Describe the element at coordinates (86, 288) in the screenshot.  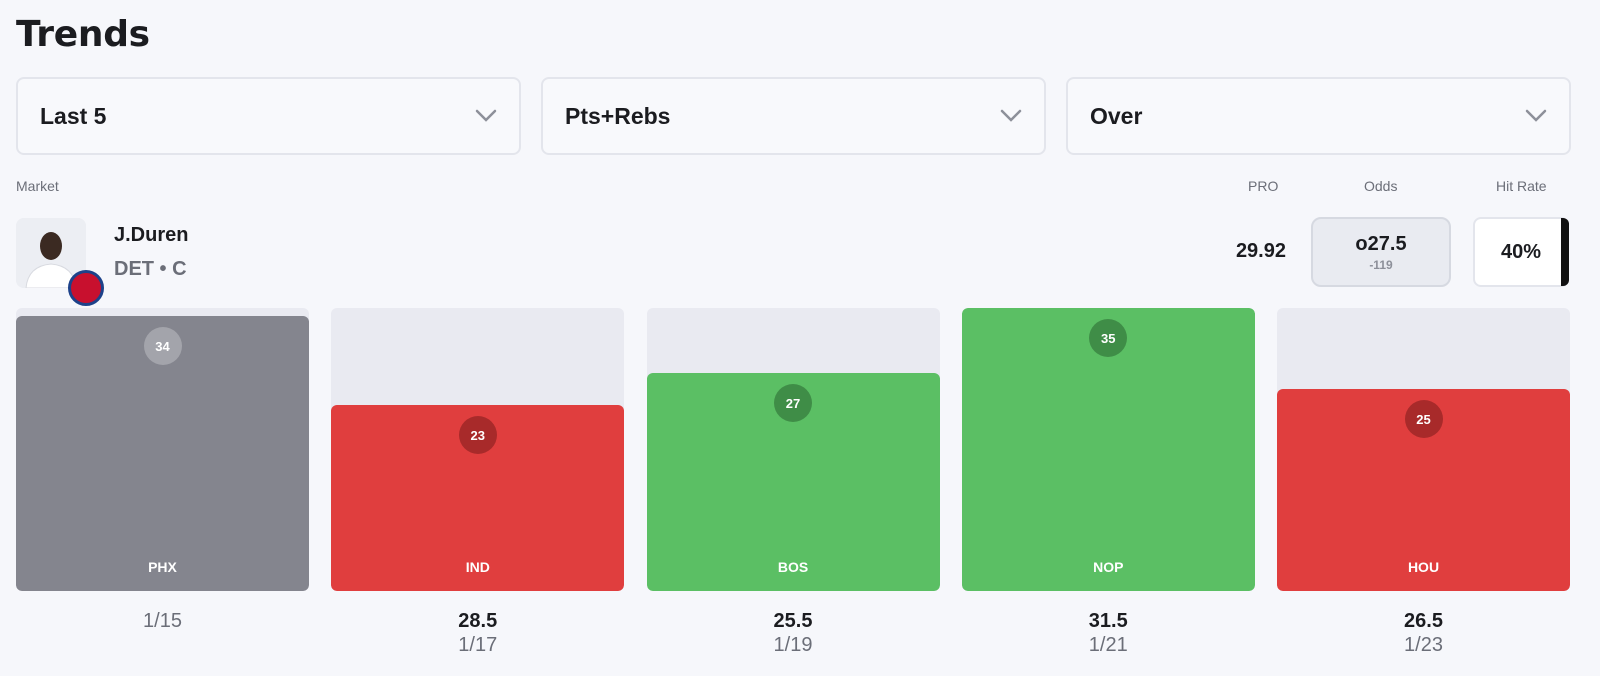
I see `team-logo-icon` at that location.